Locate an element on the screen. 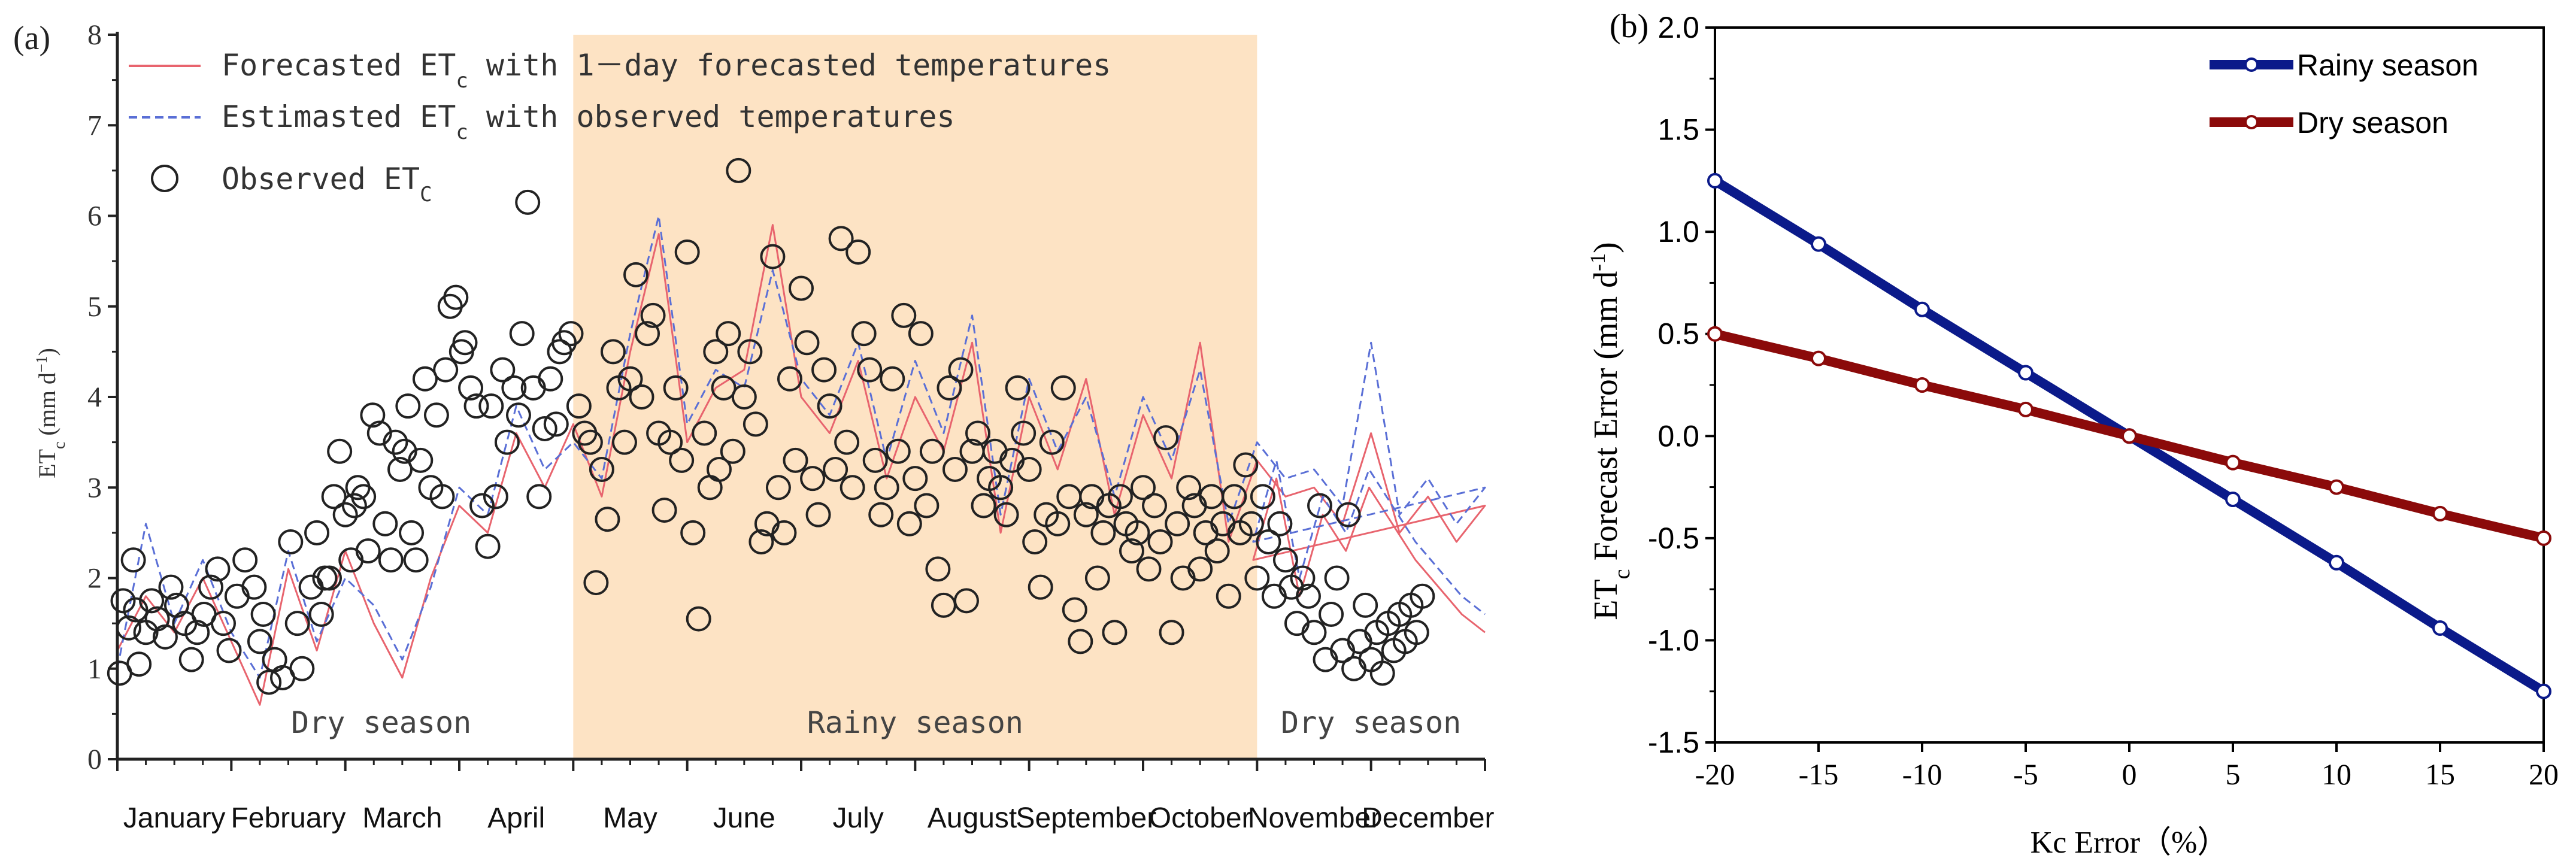 This screenshot has width=2576, height=858. season-label-dry: Dry season is located at coordinates (1371, 722).